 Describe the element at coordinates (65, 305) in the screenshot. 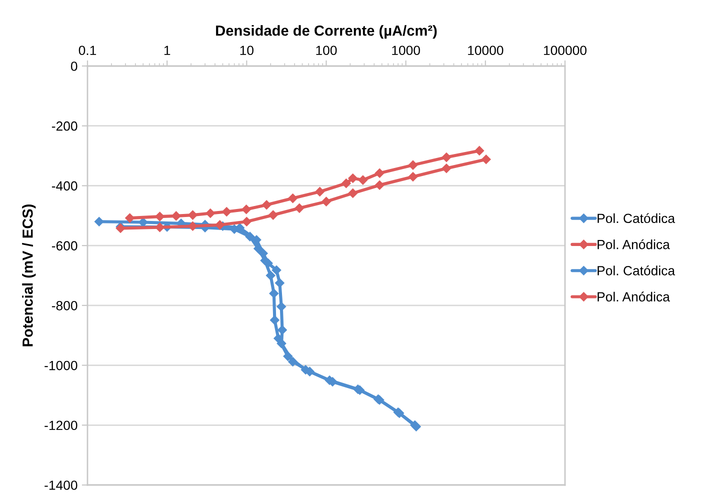

I see `y-tick-label: -800` at that location.